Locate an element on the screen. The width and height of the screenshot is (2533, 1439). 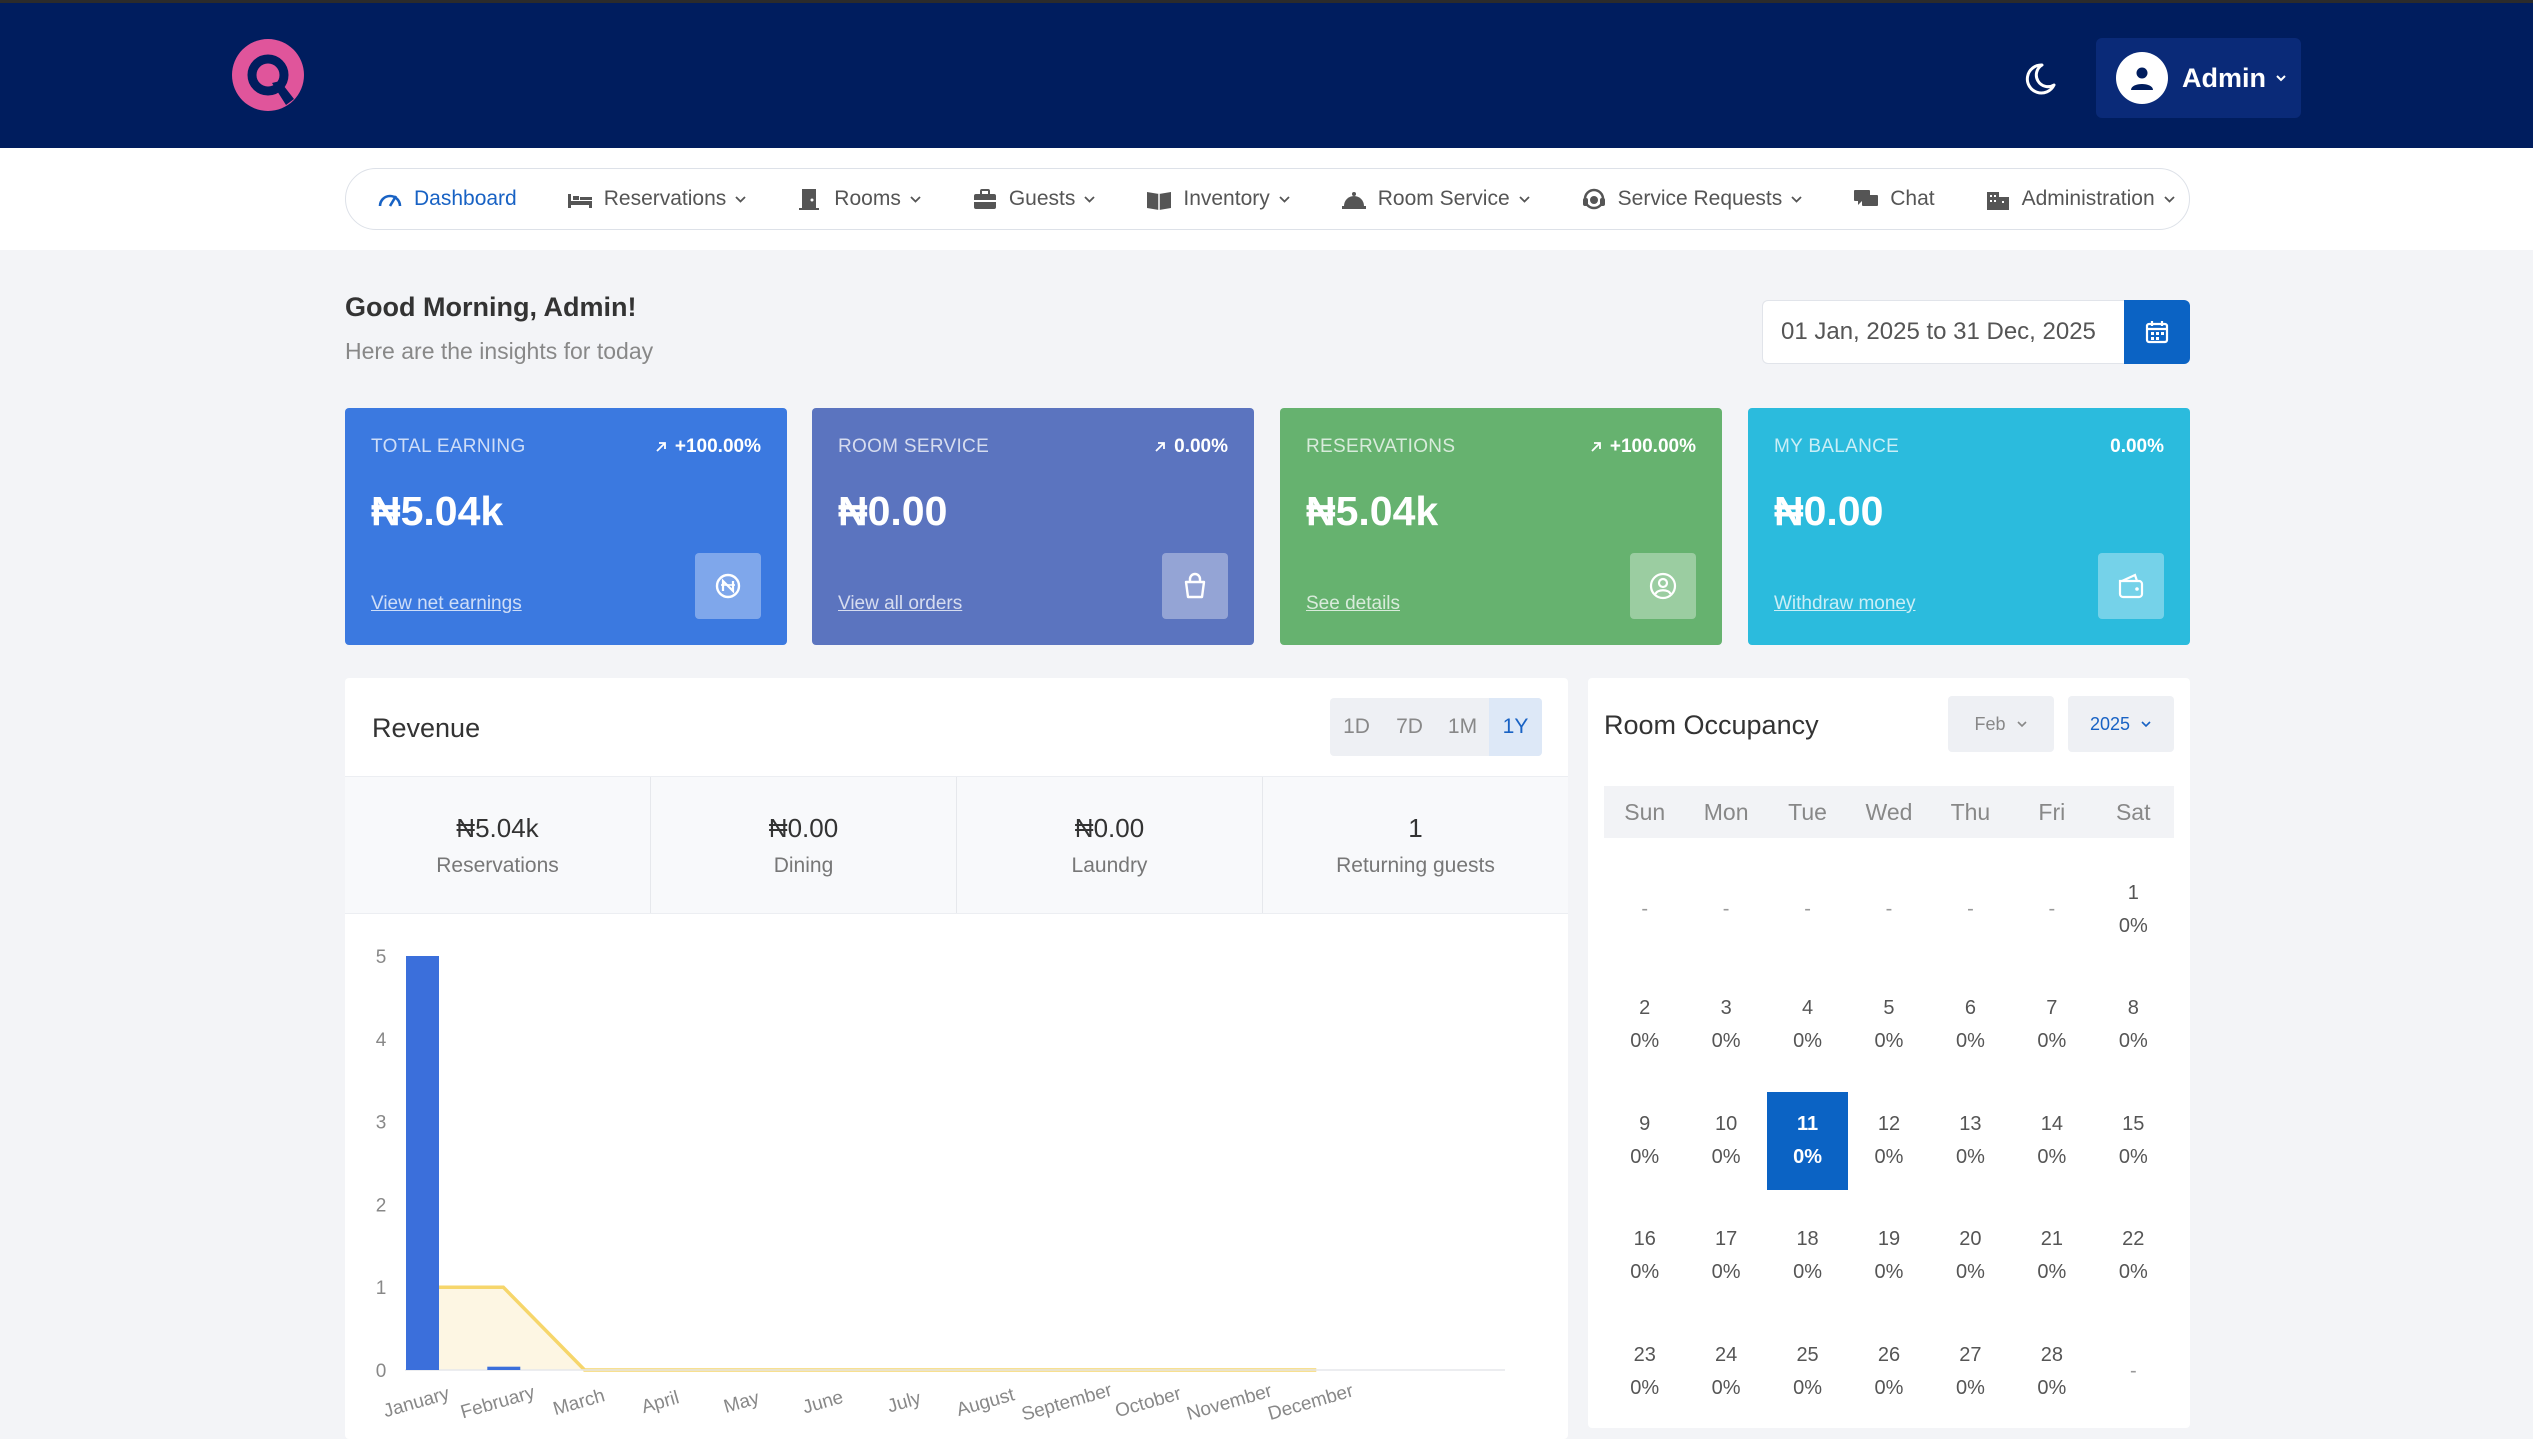
bar-january is located at coordinates (422, 1163).